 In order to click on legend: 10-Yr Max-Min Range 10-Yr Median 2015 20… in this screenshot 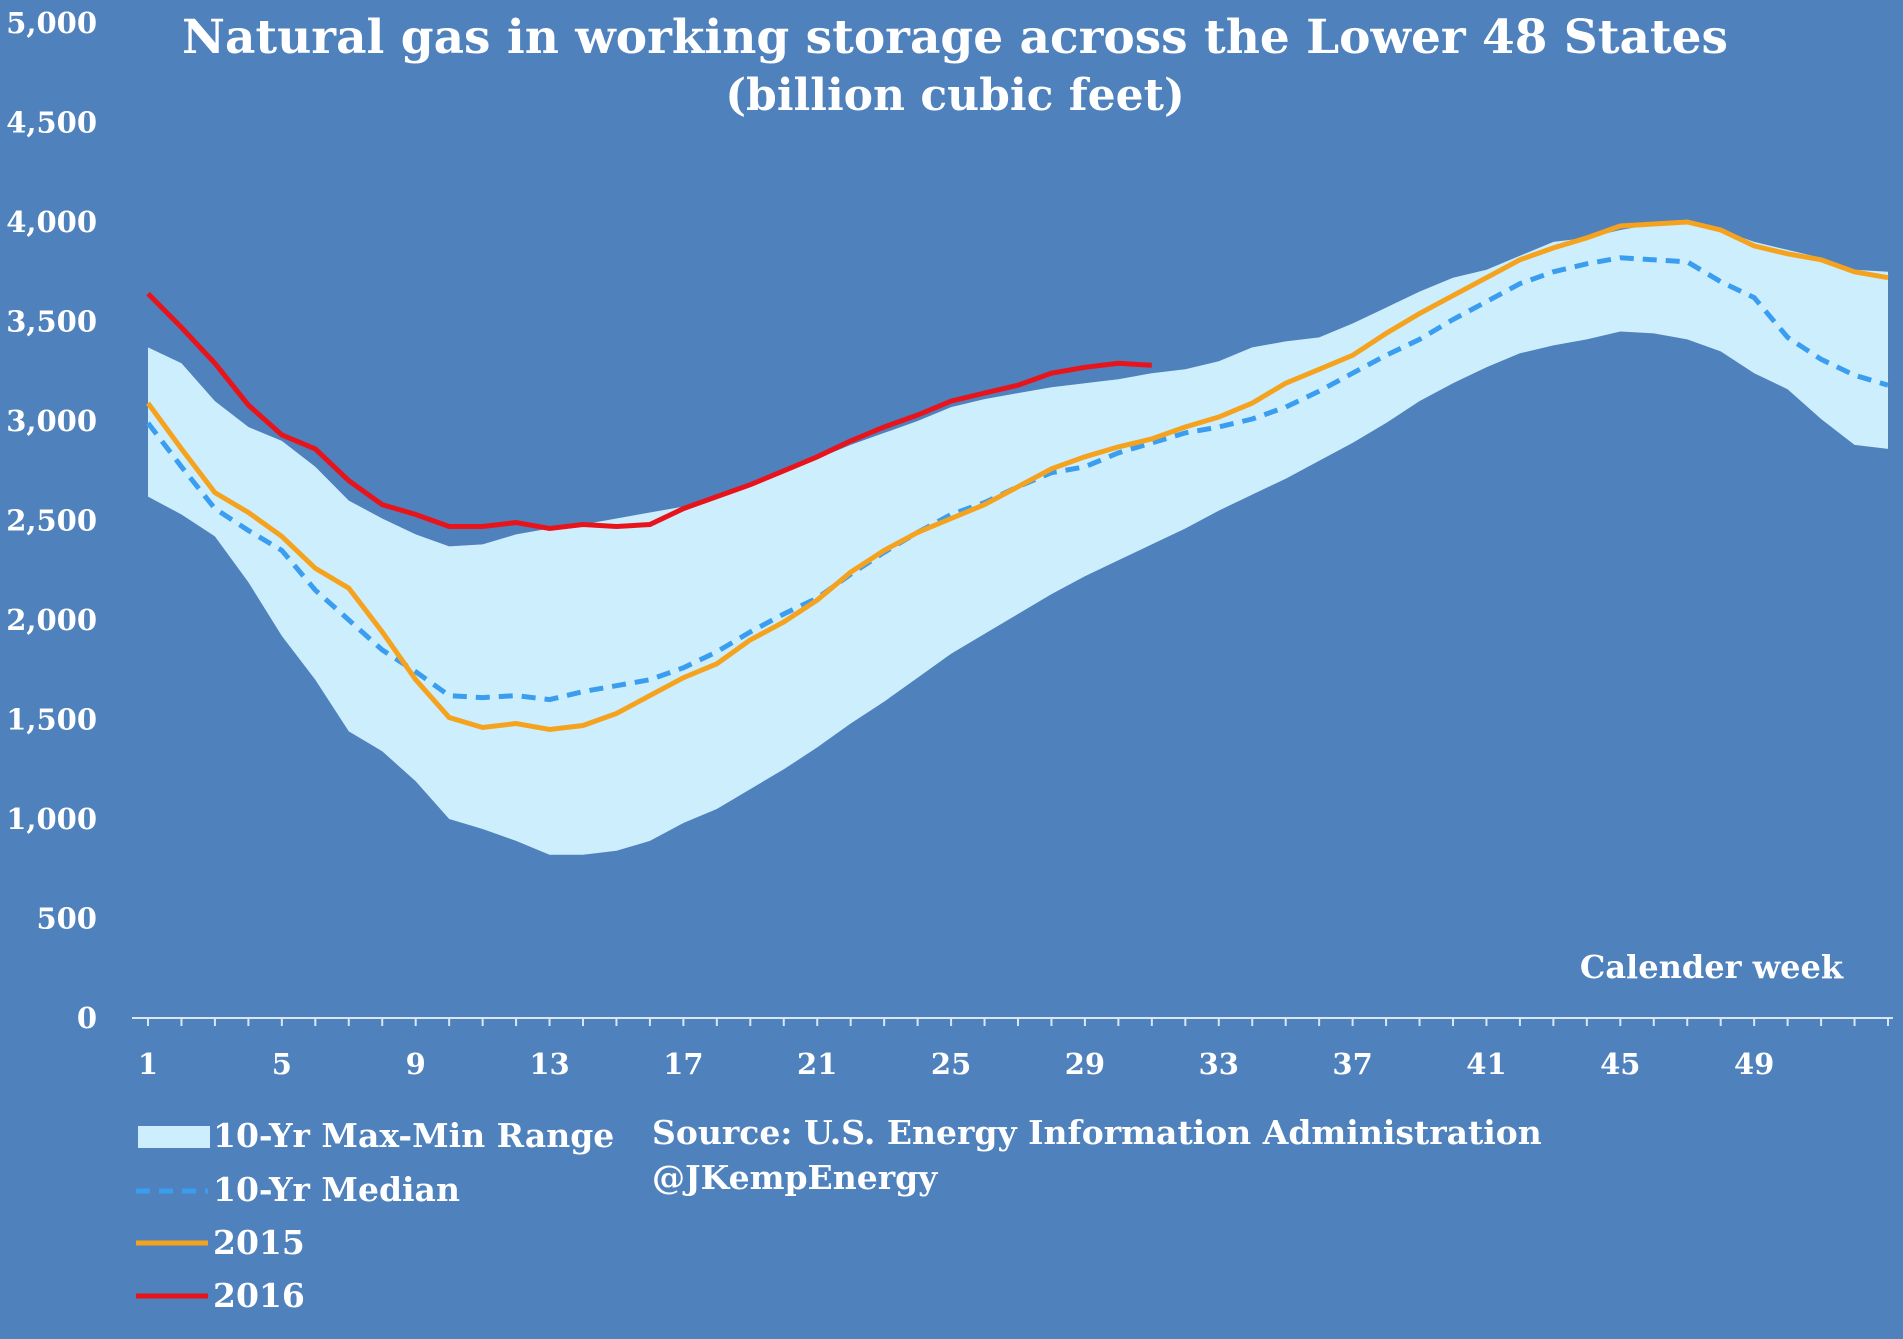, I will do `click(375, 1215)`.